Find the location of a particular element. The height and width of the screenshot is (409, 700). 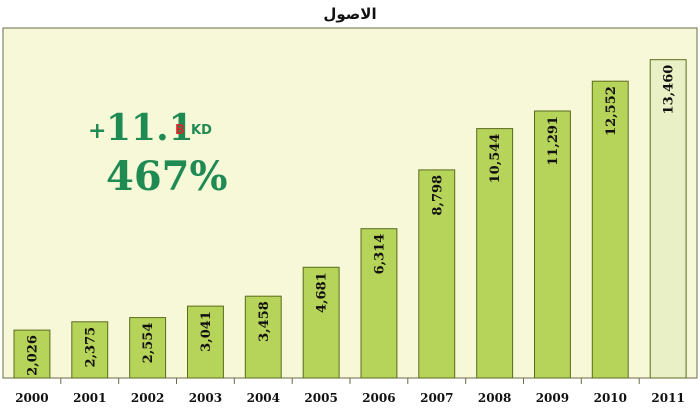

bar-value-label-2007: 8,798 is located at coordinates (437, 195).